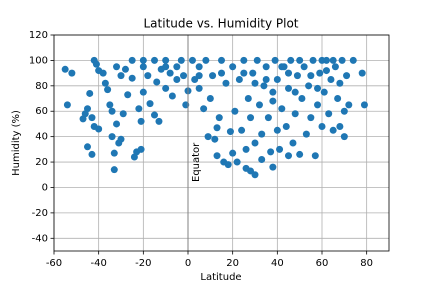  Describe the element at coordinates (16, 143) in the screenshot. I see `y-axis-label: Humidity (%)` at that location.